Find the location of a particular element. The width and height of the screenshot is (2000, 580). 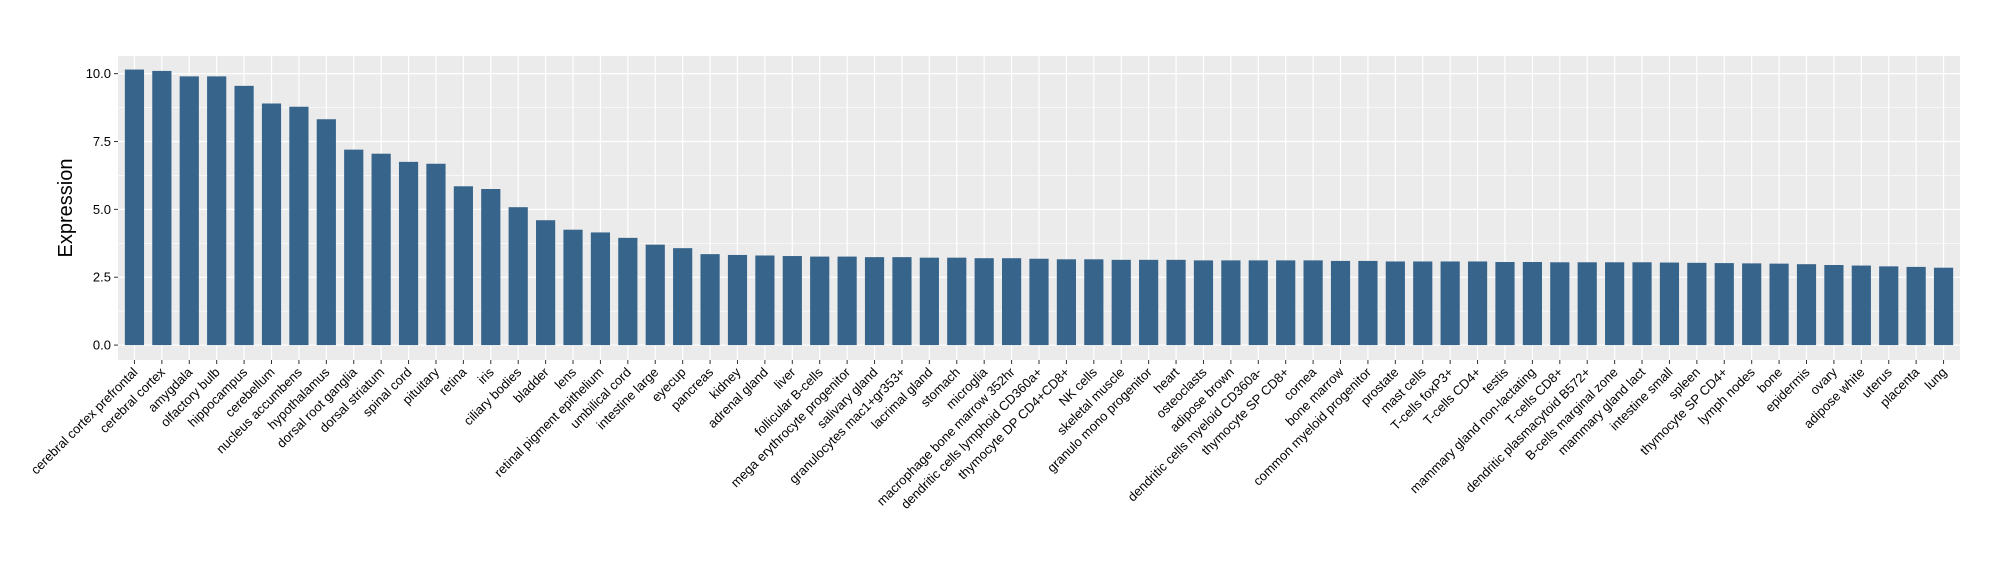

y-axis-title: Expression is located at coordinates (66, 208).